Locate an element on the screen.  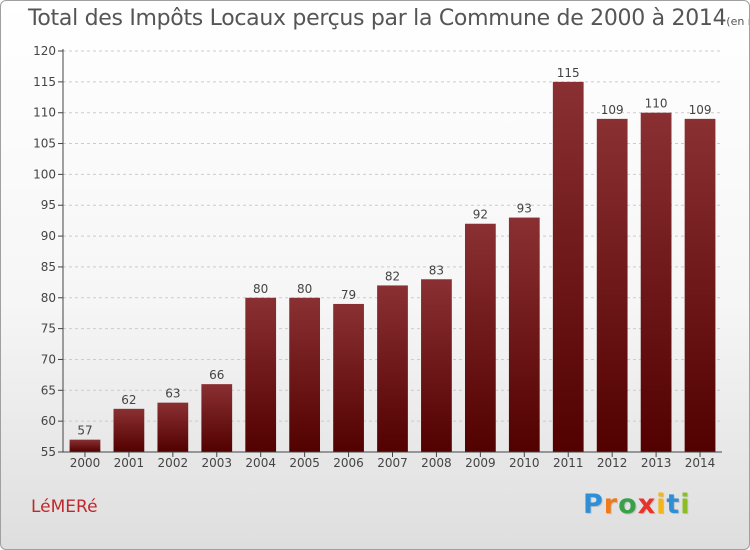
data-label-2005: 80 is located at coordinates (304, 289).